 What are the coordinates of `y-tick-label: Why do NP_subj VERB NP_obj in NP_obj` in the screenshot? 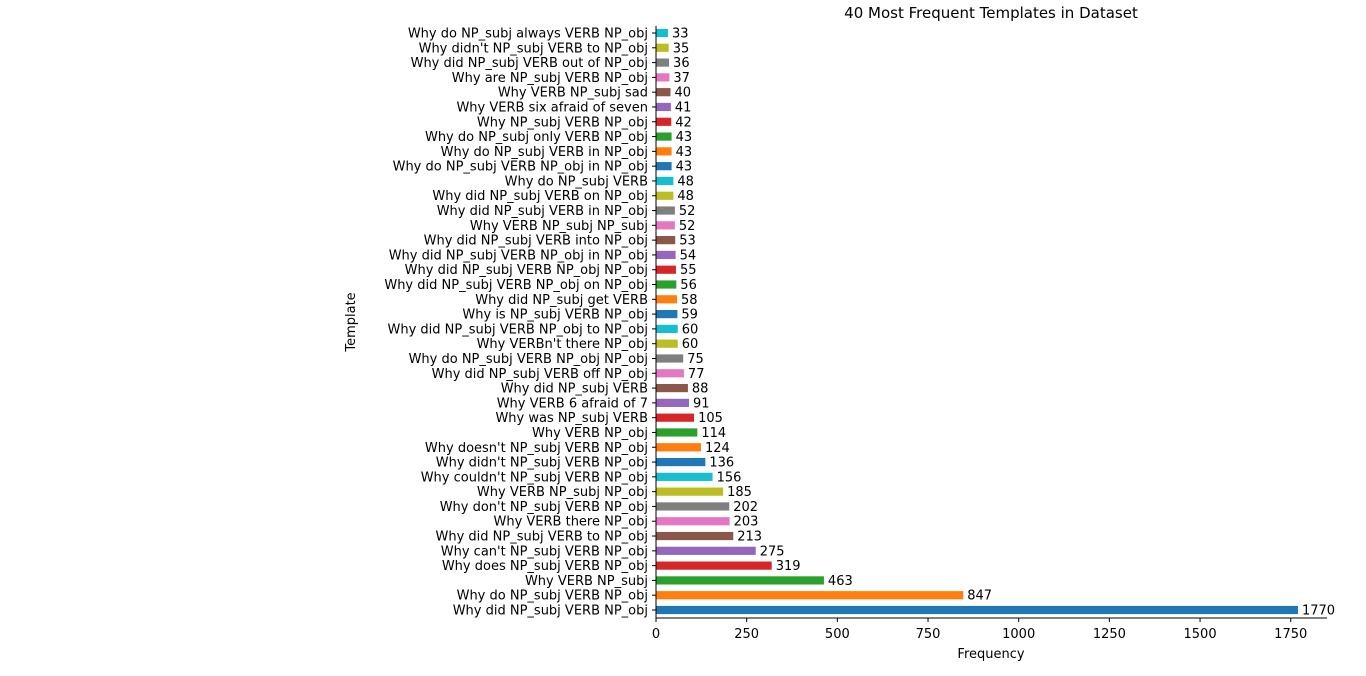 It's located at (520, 167).